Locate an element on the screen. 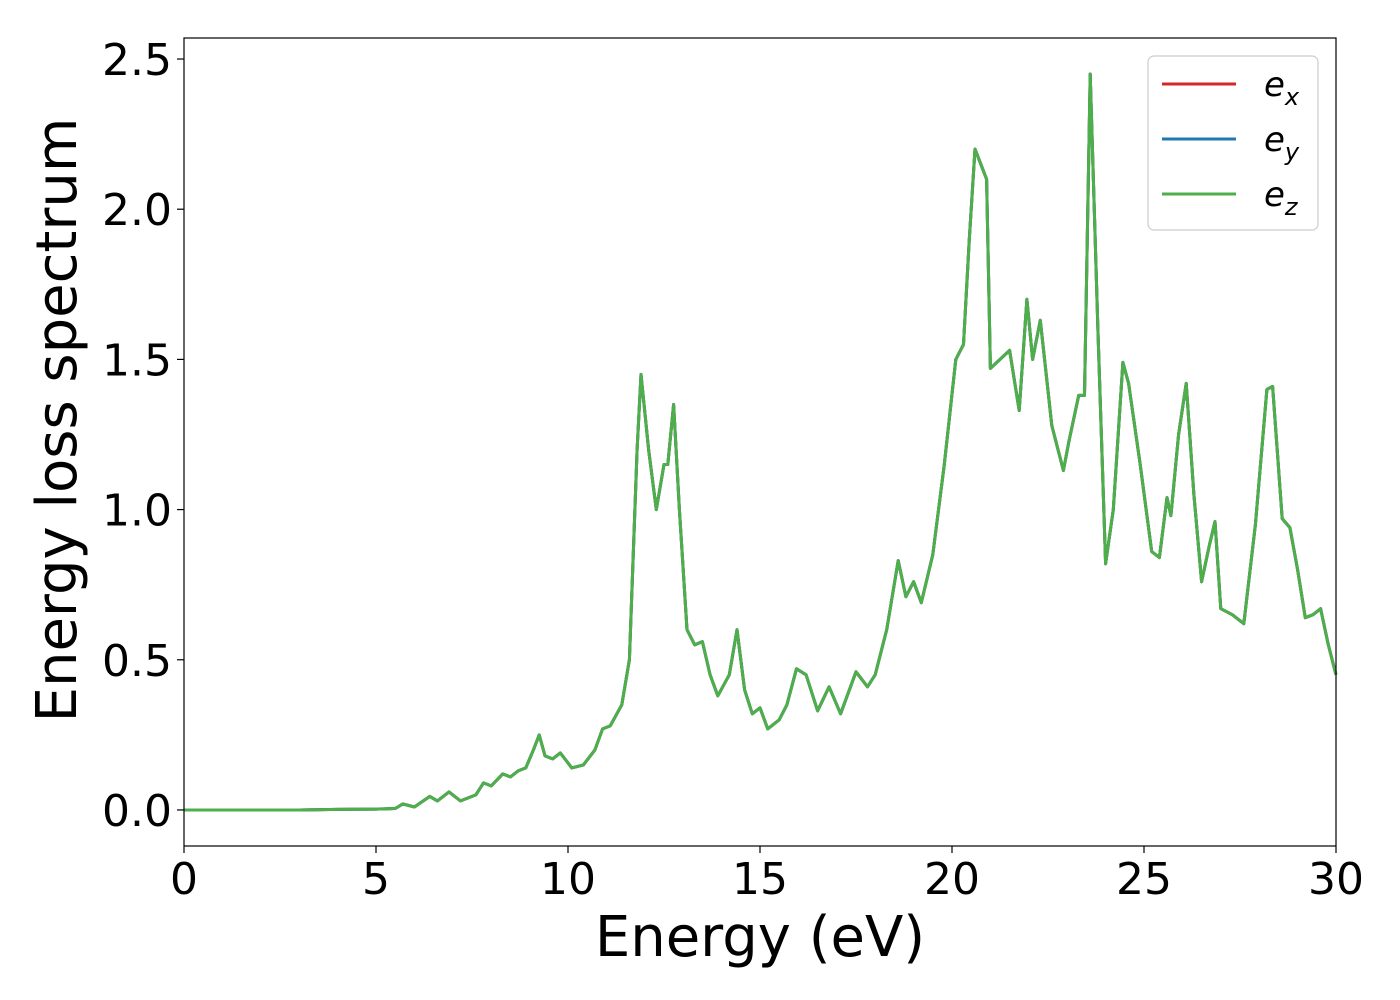  y-tick-label: 2.0 is located at coordinates (137, 210).